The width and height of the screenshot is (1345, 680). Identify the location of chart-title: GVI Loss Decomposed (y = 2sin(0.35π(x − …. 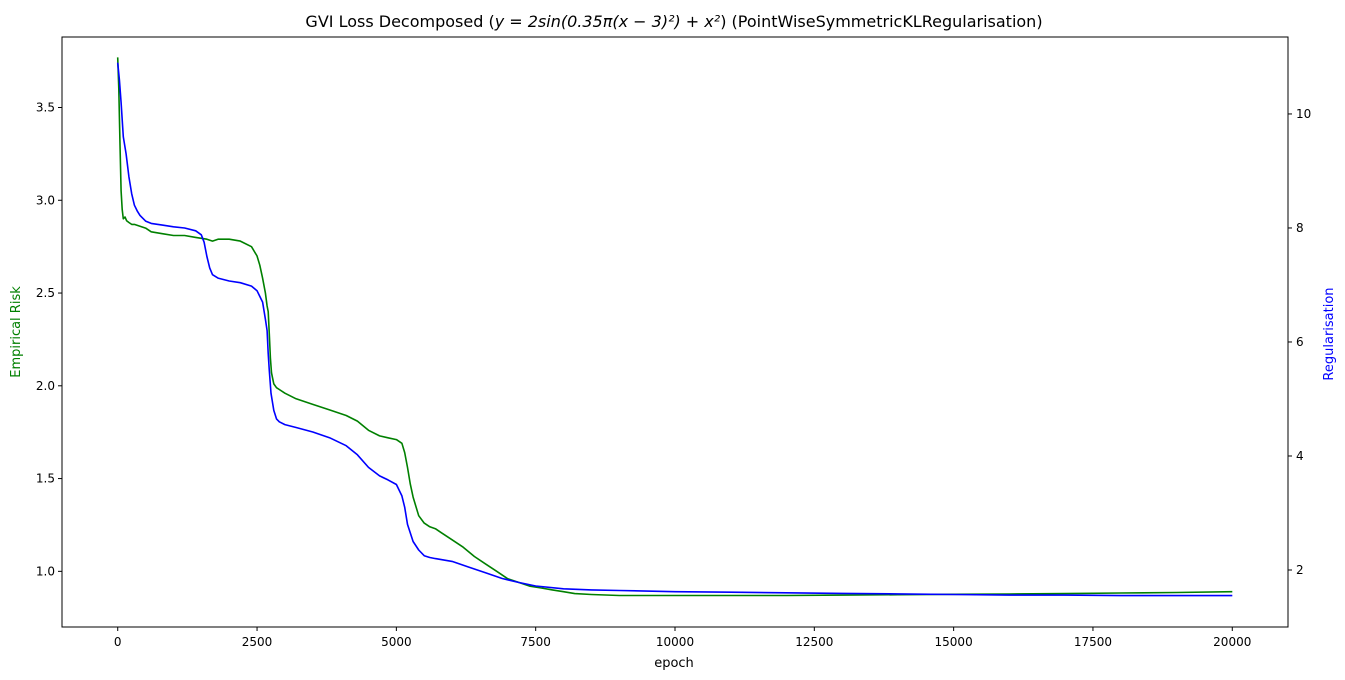
(673, 21).